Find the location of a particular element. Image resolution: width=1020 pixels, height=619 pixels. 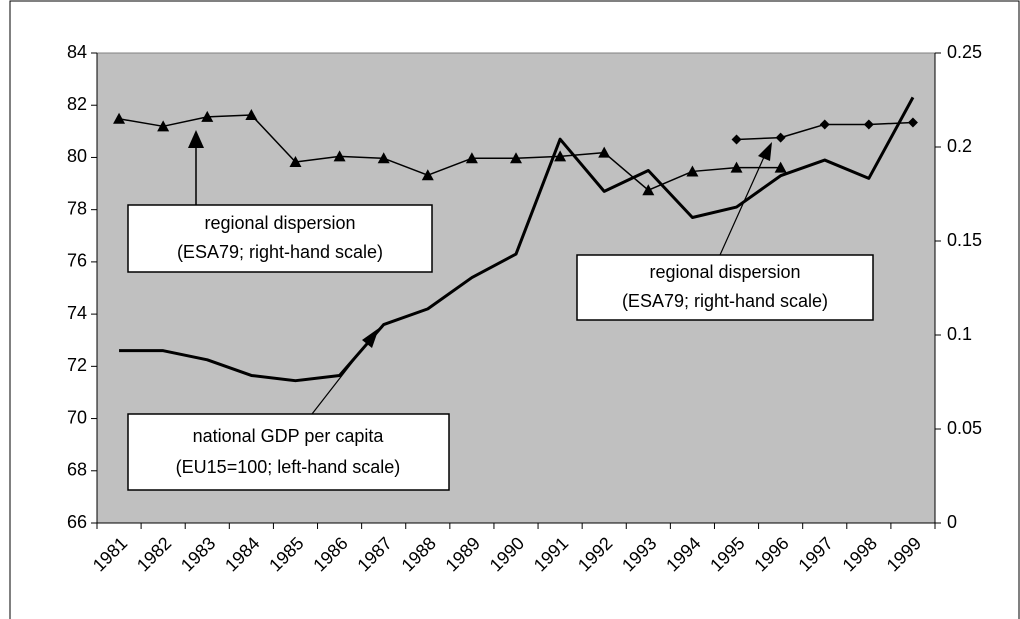

y-tick-label: 80 is located at coordinates (77, 156).